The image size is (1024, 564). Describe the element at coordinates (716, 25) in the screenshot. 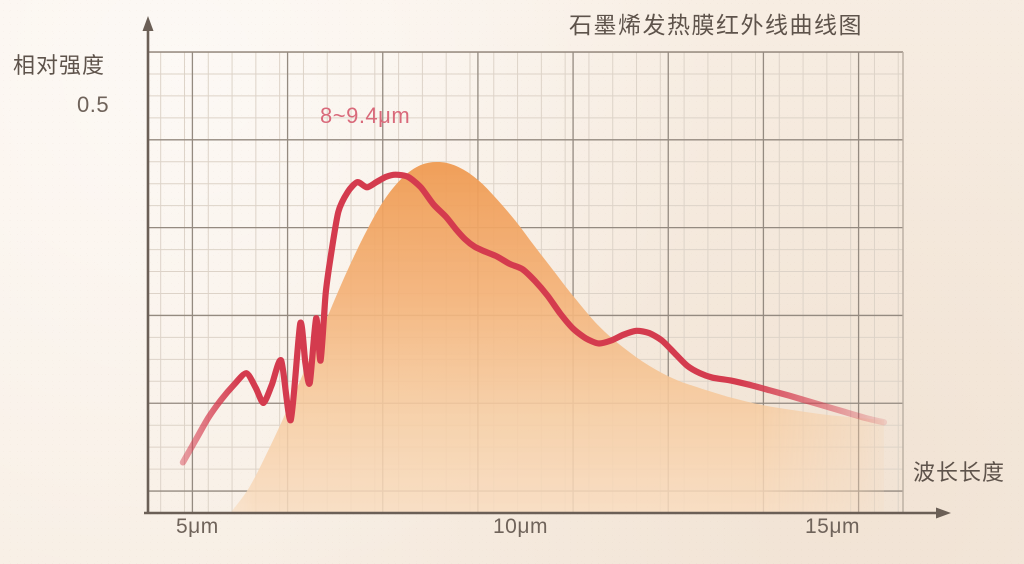

I see `chart-title: 石墨烯发热膜红外线曲线图` at that location.